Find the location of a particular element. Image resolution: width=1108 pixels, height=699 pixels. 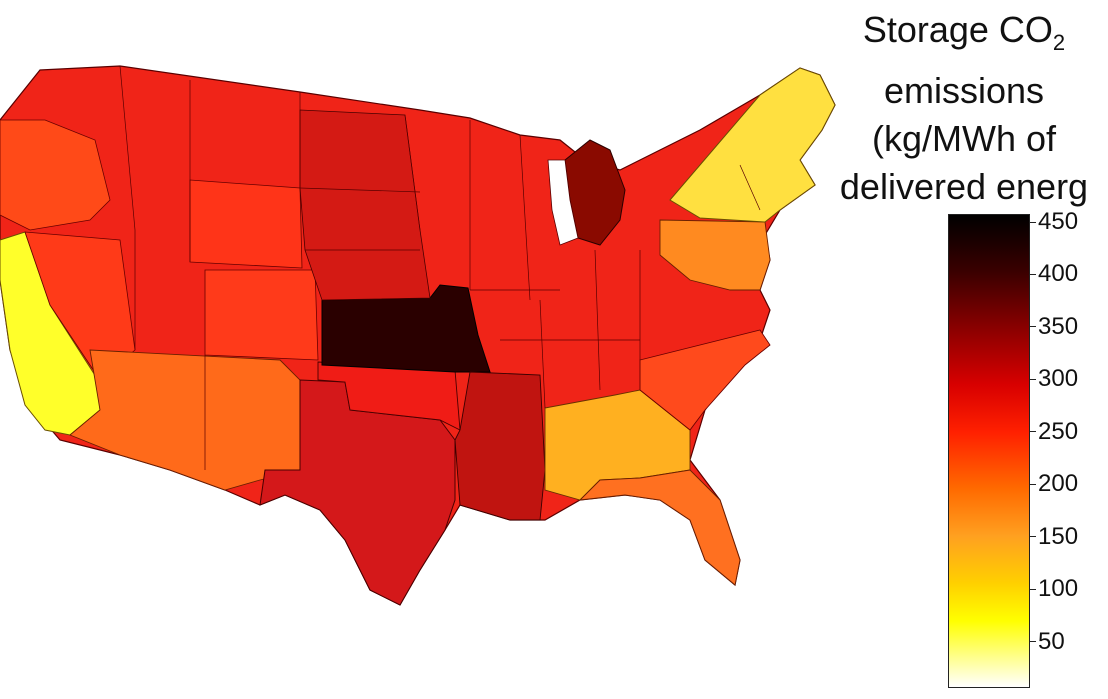

colorbar-tick: 50 is located at coordinates (1047, 642).